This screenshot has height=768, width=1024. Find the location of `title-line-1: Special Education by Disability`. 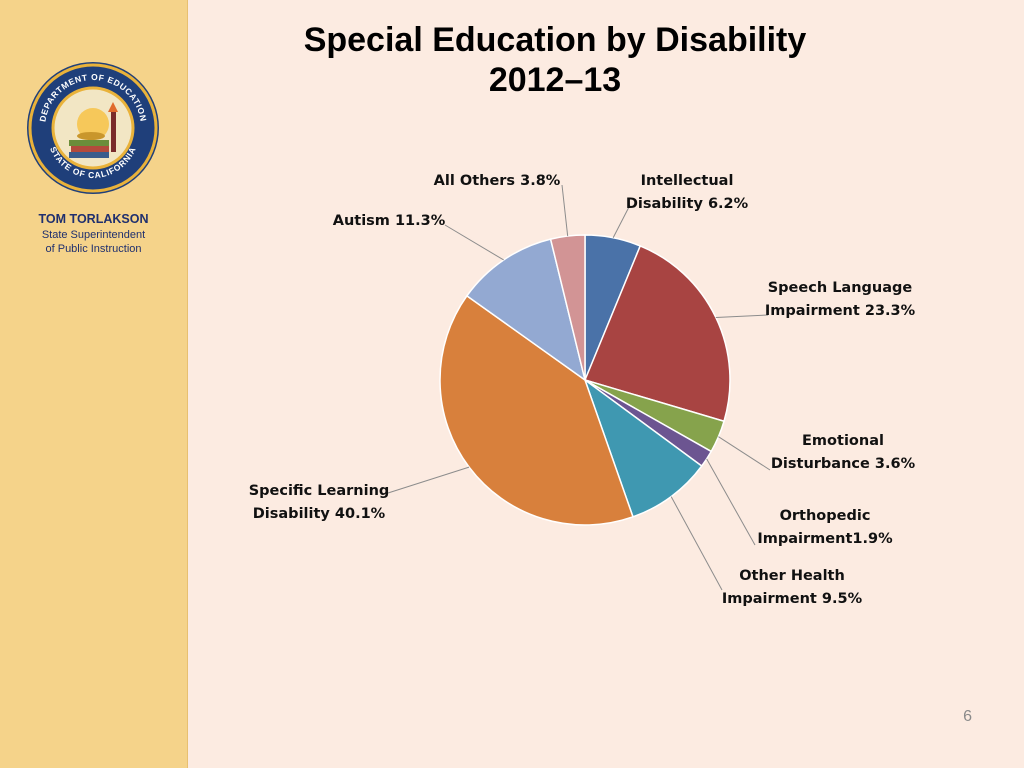

title-line-1: Special Education by Disability is located at coordinates (555, 40).